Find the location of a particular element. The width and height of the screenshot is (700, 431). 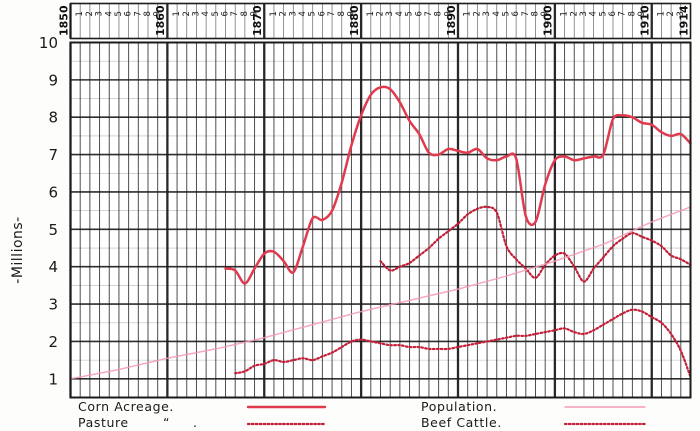

y-axis-tick-label: 9 is located at coordinates (53, 80).